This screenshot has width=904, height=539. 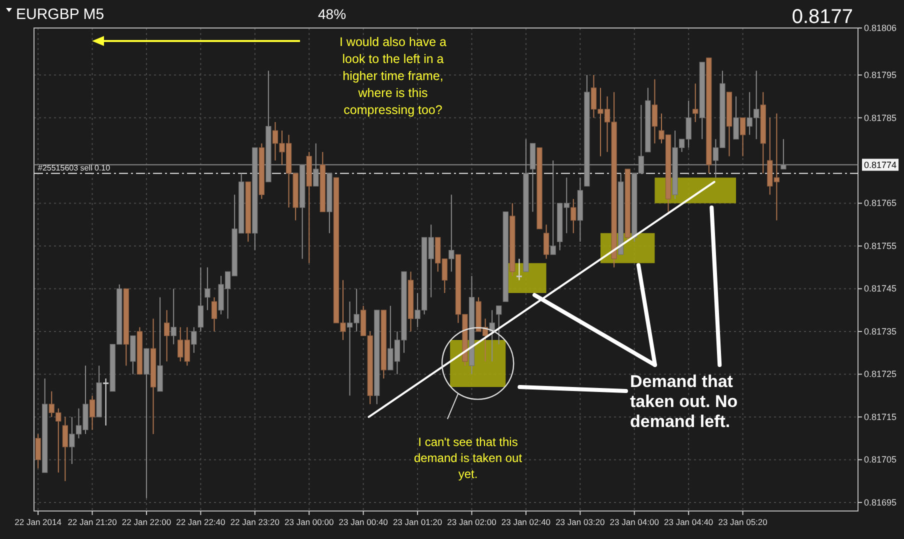 I want to click on x-tick-label: 23 Jan 00:00, so click(x=309, y=522).